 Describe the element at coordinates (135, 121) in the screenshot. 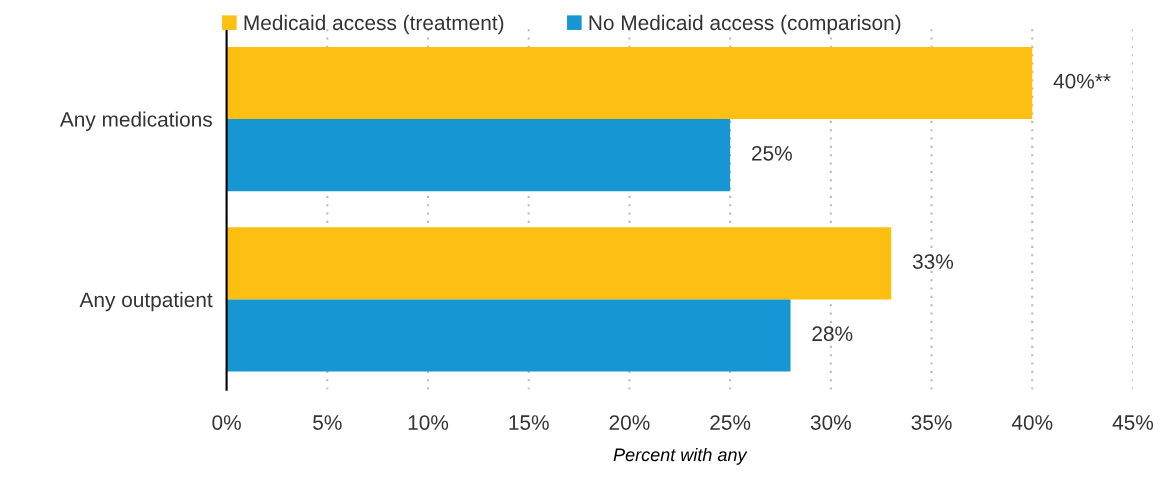

I see `y-tick-label: Any medications` at that location.